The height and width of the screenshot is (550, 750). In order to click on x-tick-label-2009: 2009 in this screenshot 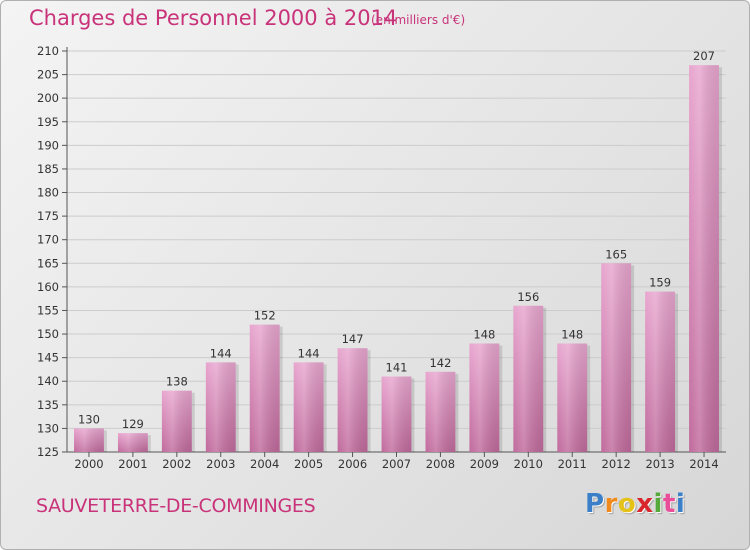, I will do `click(484, 464)`.